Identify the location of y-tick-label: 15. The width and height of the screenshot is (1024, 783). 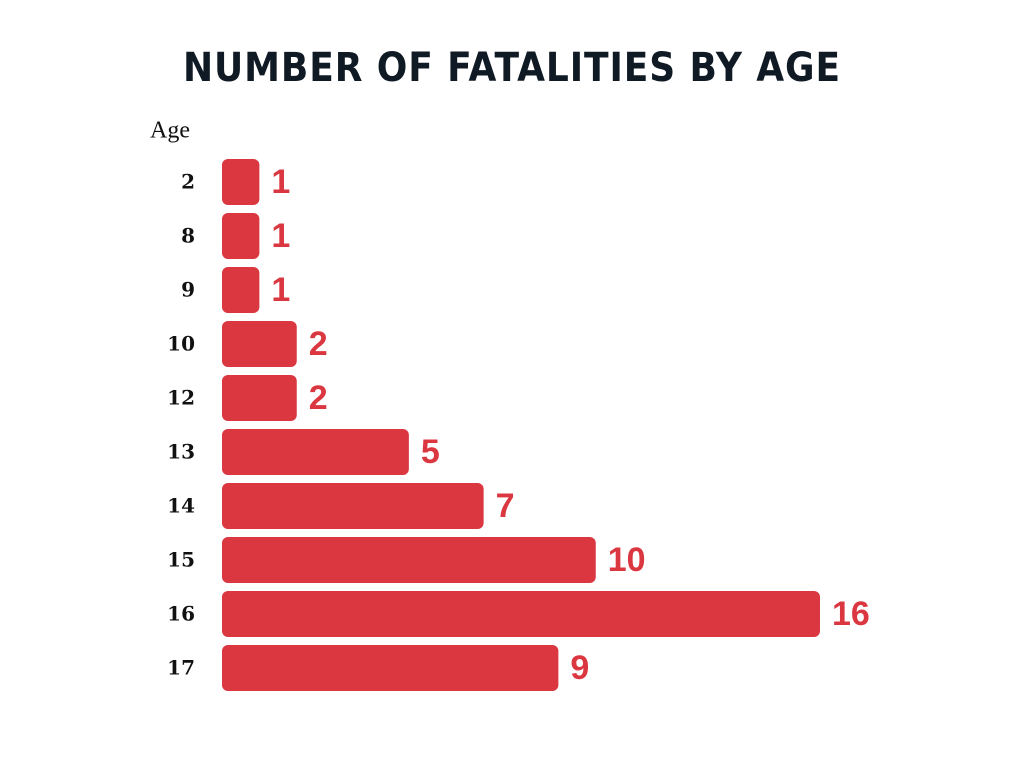
(181, 560).